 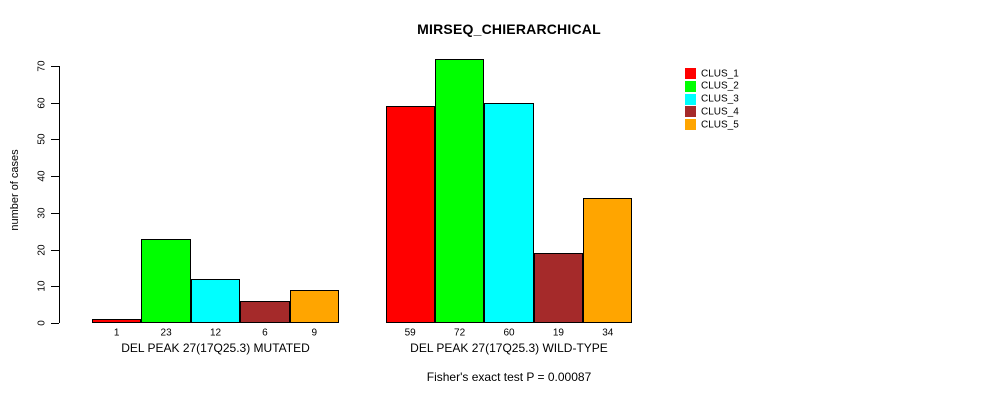 What do you see at coordinates (410, 214) in the screenshot?
I see `bar-clus_1-group2` at bounding box center [410, 214].